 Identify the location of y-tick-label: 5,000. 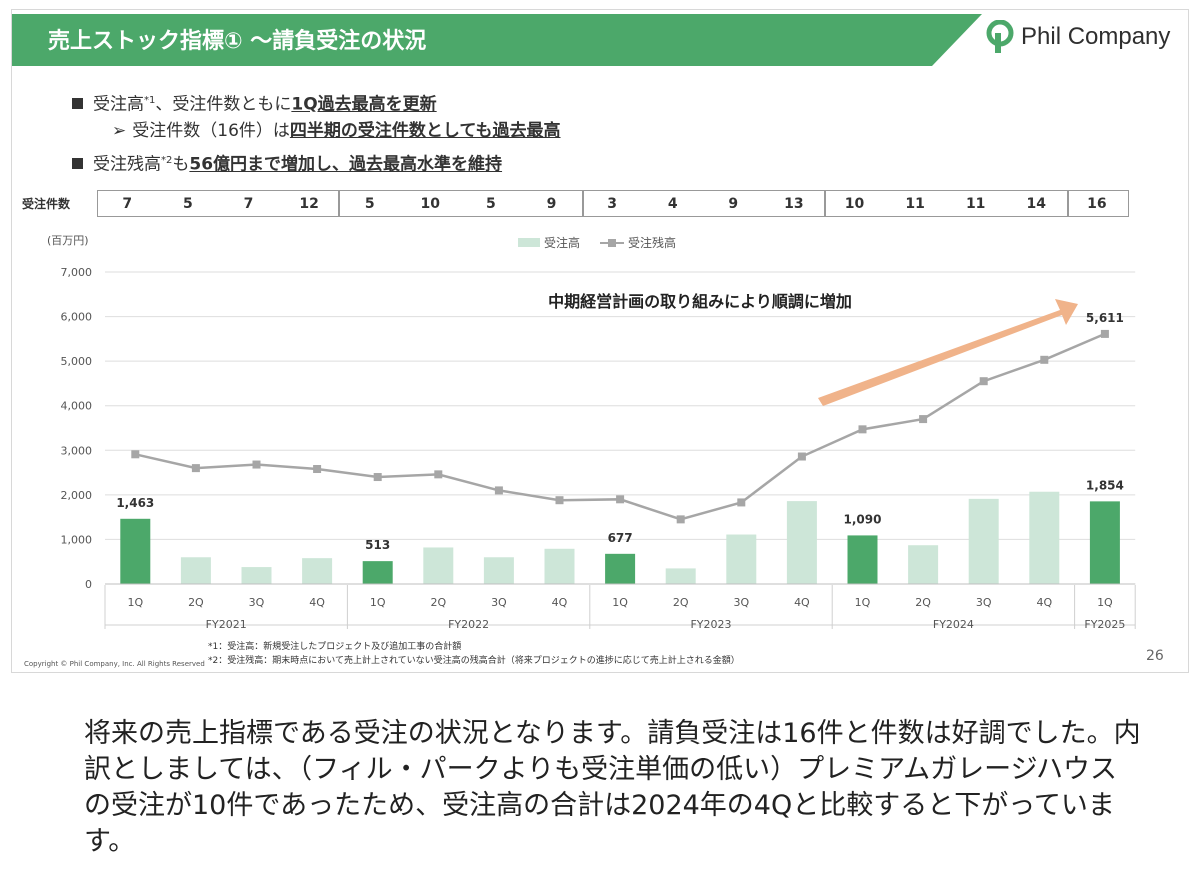
(77, 361).